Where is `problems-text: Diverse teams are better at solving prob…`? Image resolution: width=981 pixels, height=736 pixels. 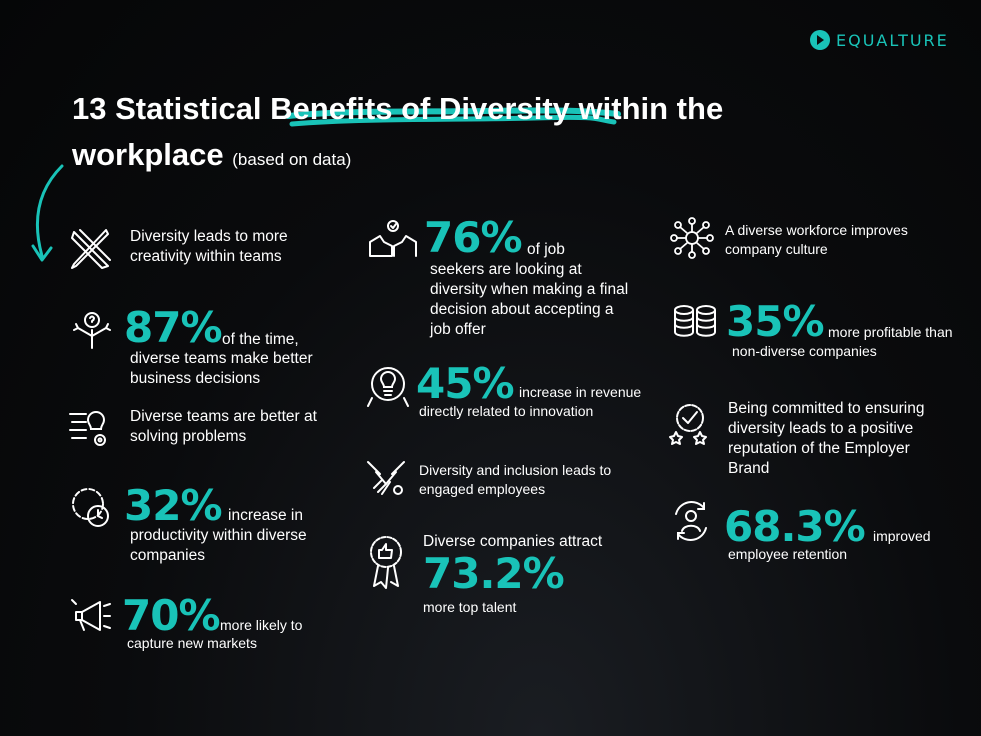
problems-text: Diverse teams are better at solving prob… is located at coordinates (223, 426).